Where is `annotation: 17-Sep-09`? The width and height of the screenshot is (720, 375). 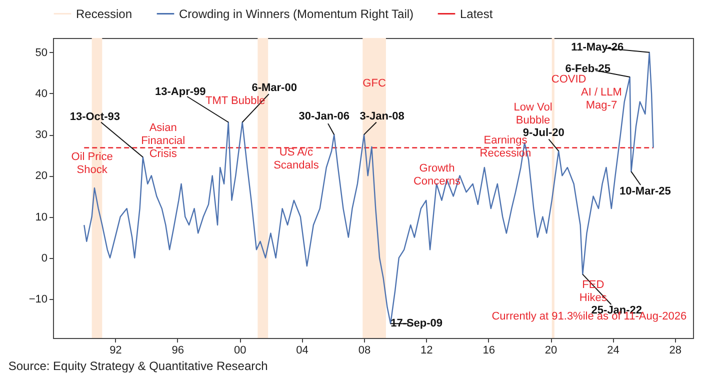 annotation: 17-Sep-09 is located at coordinates (416, 324).